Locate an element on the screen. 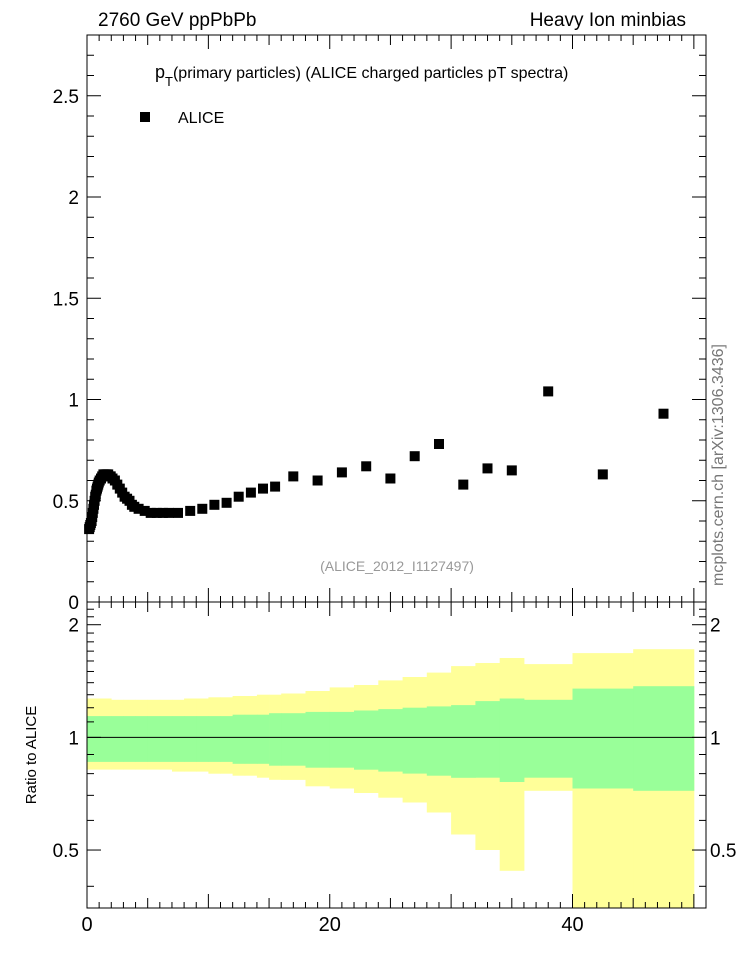  ratio-y-tick-label-right: 0.5 is located at coordinates (723, 851).